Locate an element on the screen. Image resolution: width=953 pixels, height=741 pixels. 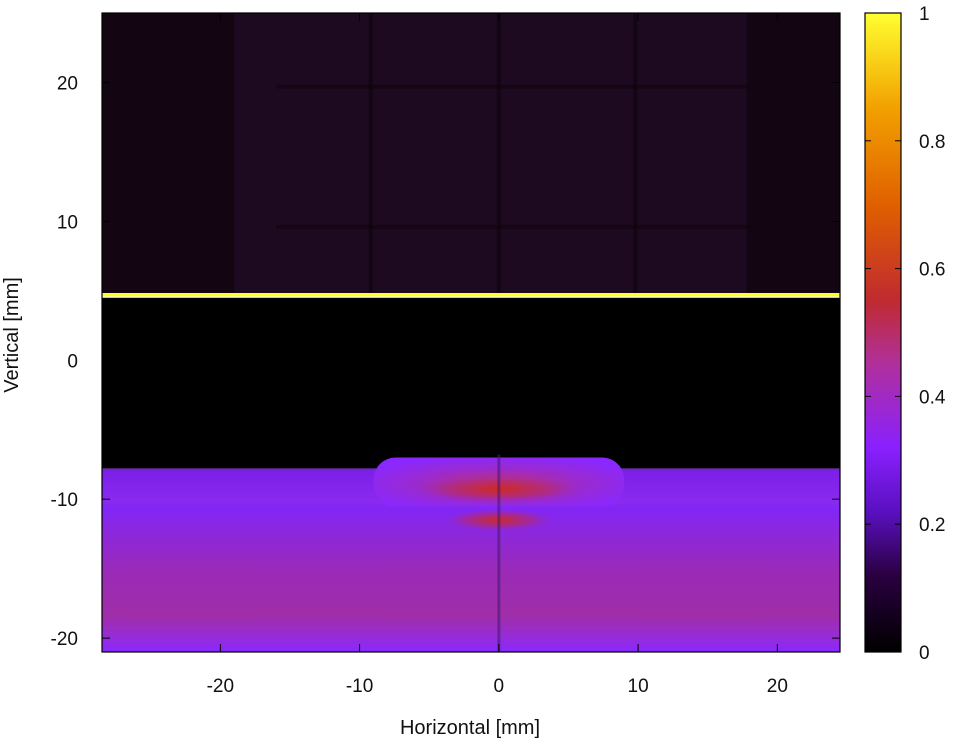
x-tick-label: 10 is located at coordinates (638, 686).